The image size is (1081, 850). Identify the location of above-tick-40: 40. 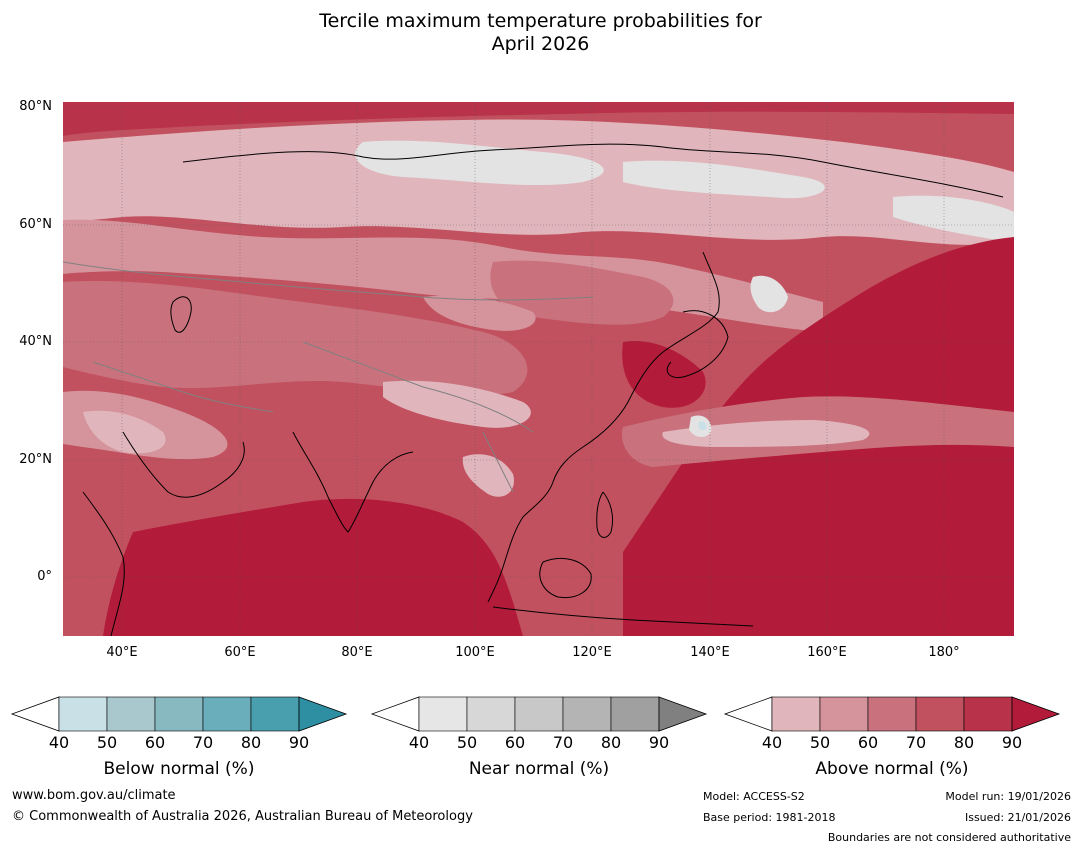
(772, 741).